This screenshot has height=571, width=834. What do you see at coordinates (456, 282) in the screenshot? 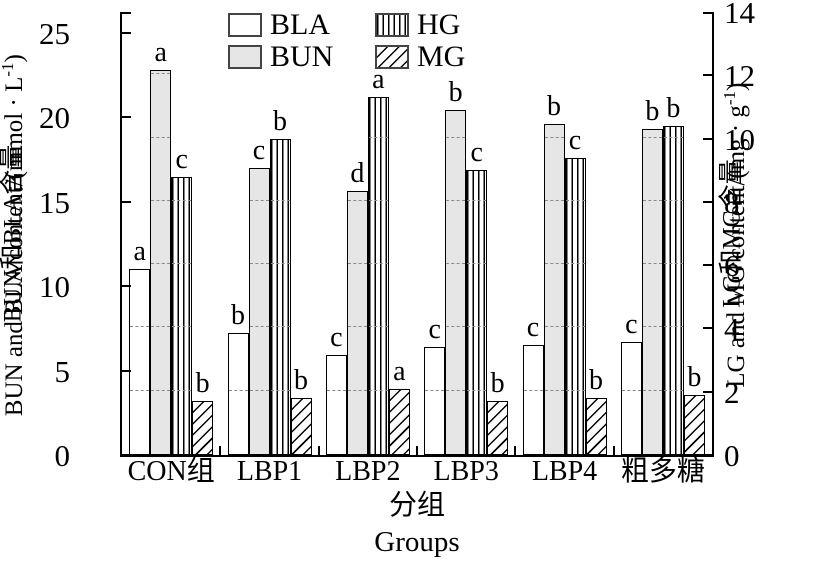
I see `bar-BUN-LBP3` at bounding box center [456, 282].